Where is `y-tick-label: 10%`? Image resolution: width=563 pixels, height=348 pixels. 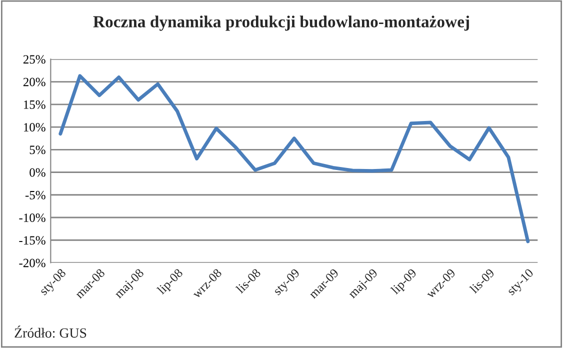 y-tick-label: 10% is located at coordinates (35, 127).